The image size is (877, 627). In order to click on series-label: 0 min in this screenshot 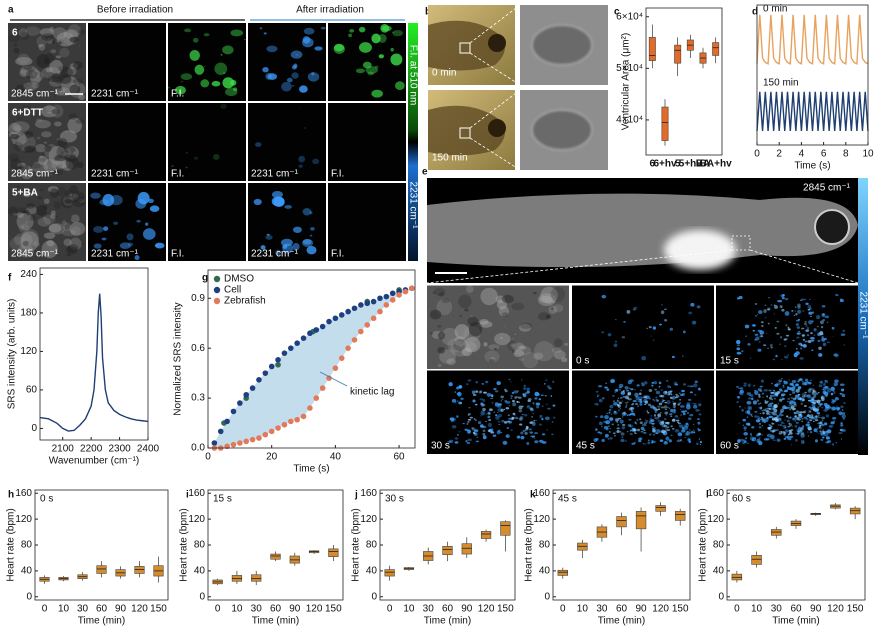, I will do `click(775, 9)`.